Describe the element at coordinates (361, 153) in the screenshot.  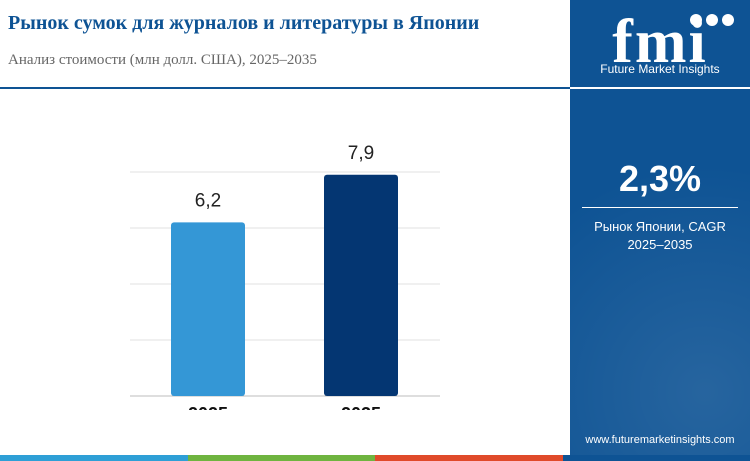
I see `data-label-2035: 7,9` at that location.